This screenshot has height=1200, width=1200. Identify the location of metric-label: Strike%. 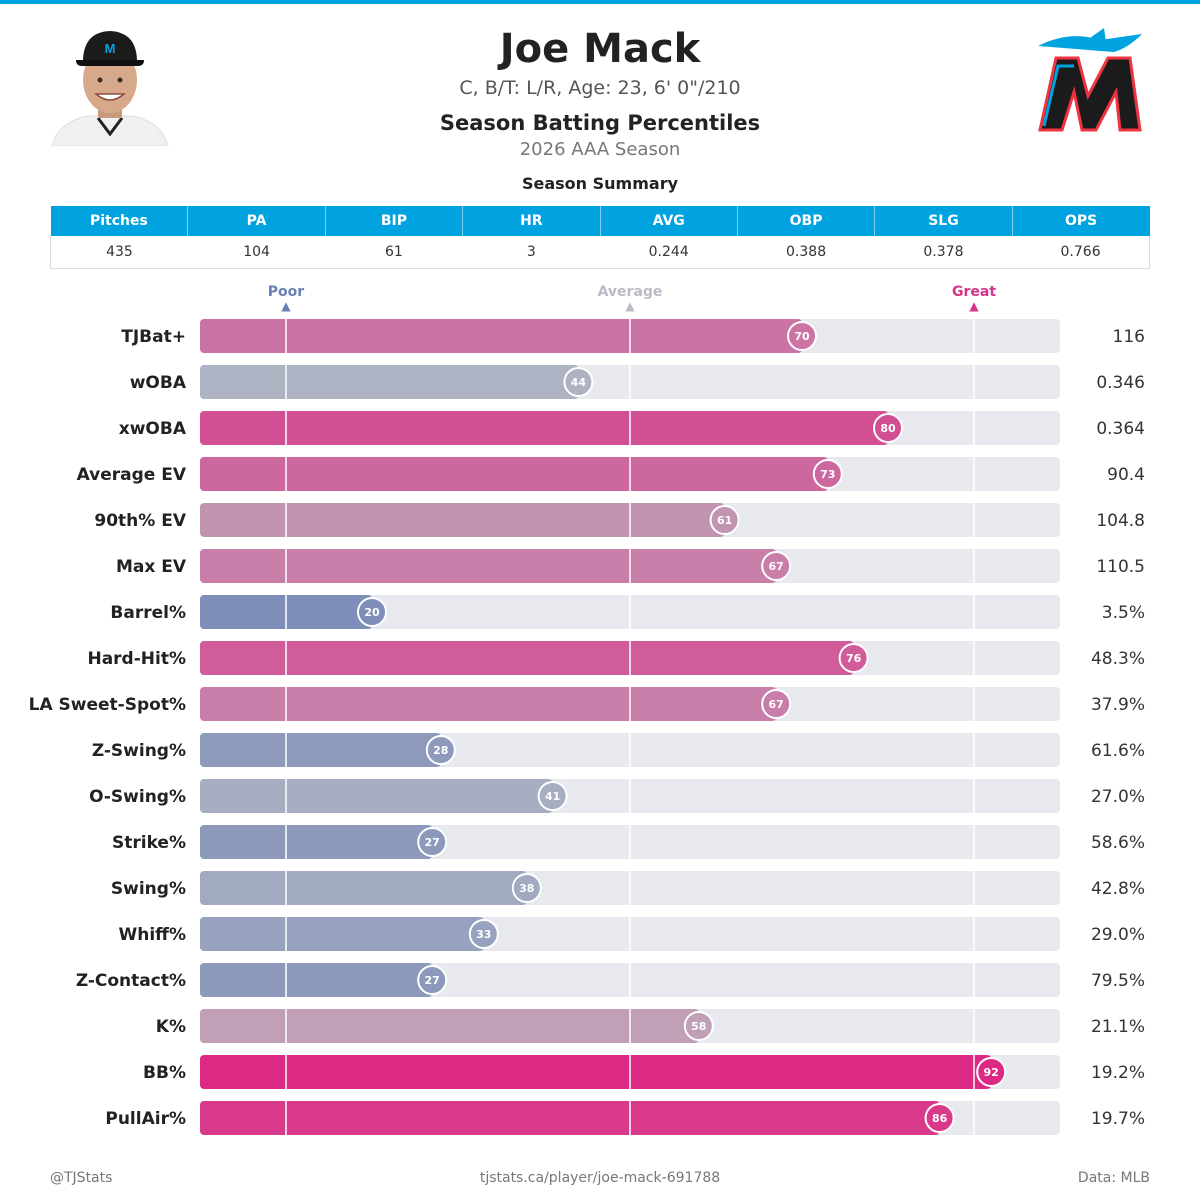
(149, 843).